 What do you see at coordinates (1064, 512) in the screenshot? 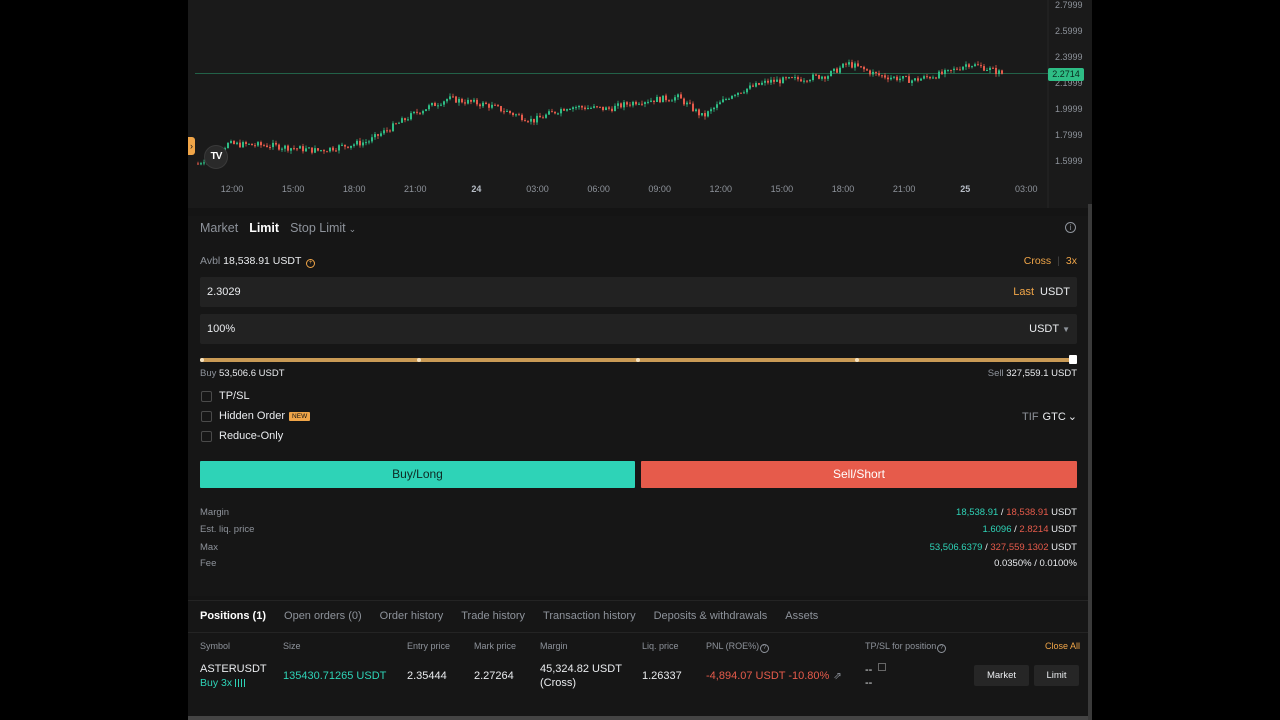
I see `margin-unit: USDT` at bounding box center [1064, 512].